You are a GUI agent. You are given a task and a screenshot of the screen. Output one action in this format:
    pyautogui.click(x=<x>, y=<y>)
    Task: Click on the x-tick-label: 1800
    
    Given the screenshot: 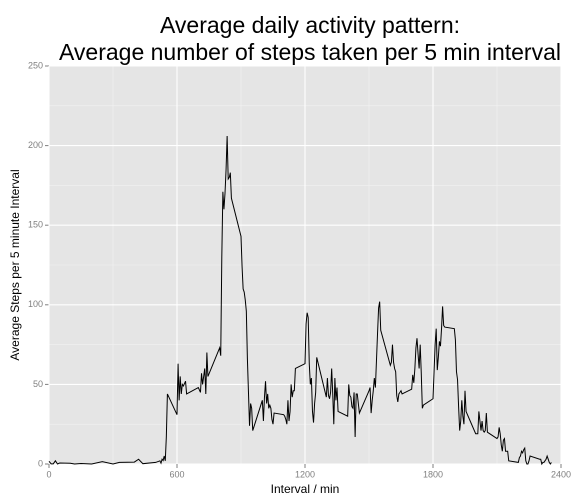 What is the action you would take?
    pyautogui.click(x=433, y=474)
    